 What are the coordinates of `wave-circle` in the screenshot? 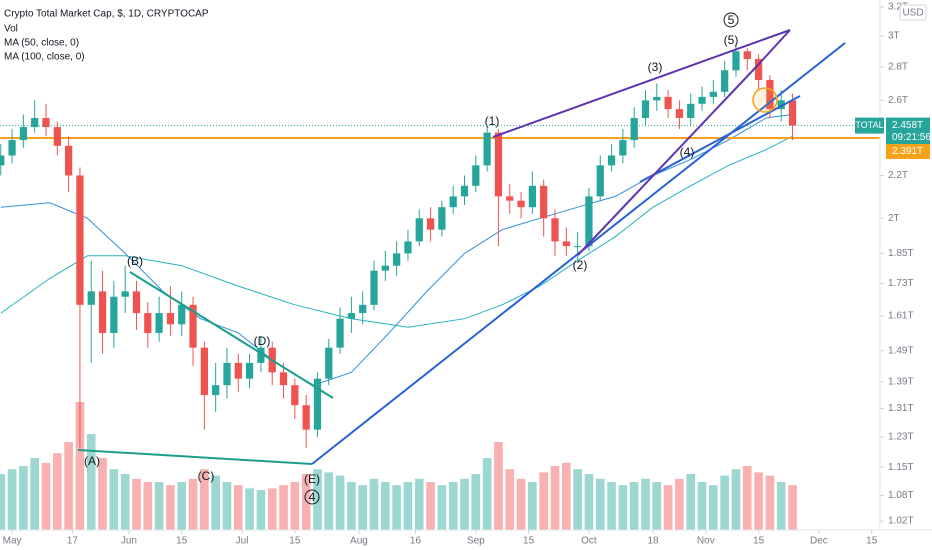 It's located at (731, 20).